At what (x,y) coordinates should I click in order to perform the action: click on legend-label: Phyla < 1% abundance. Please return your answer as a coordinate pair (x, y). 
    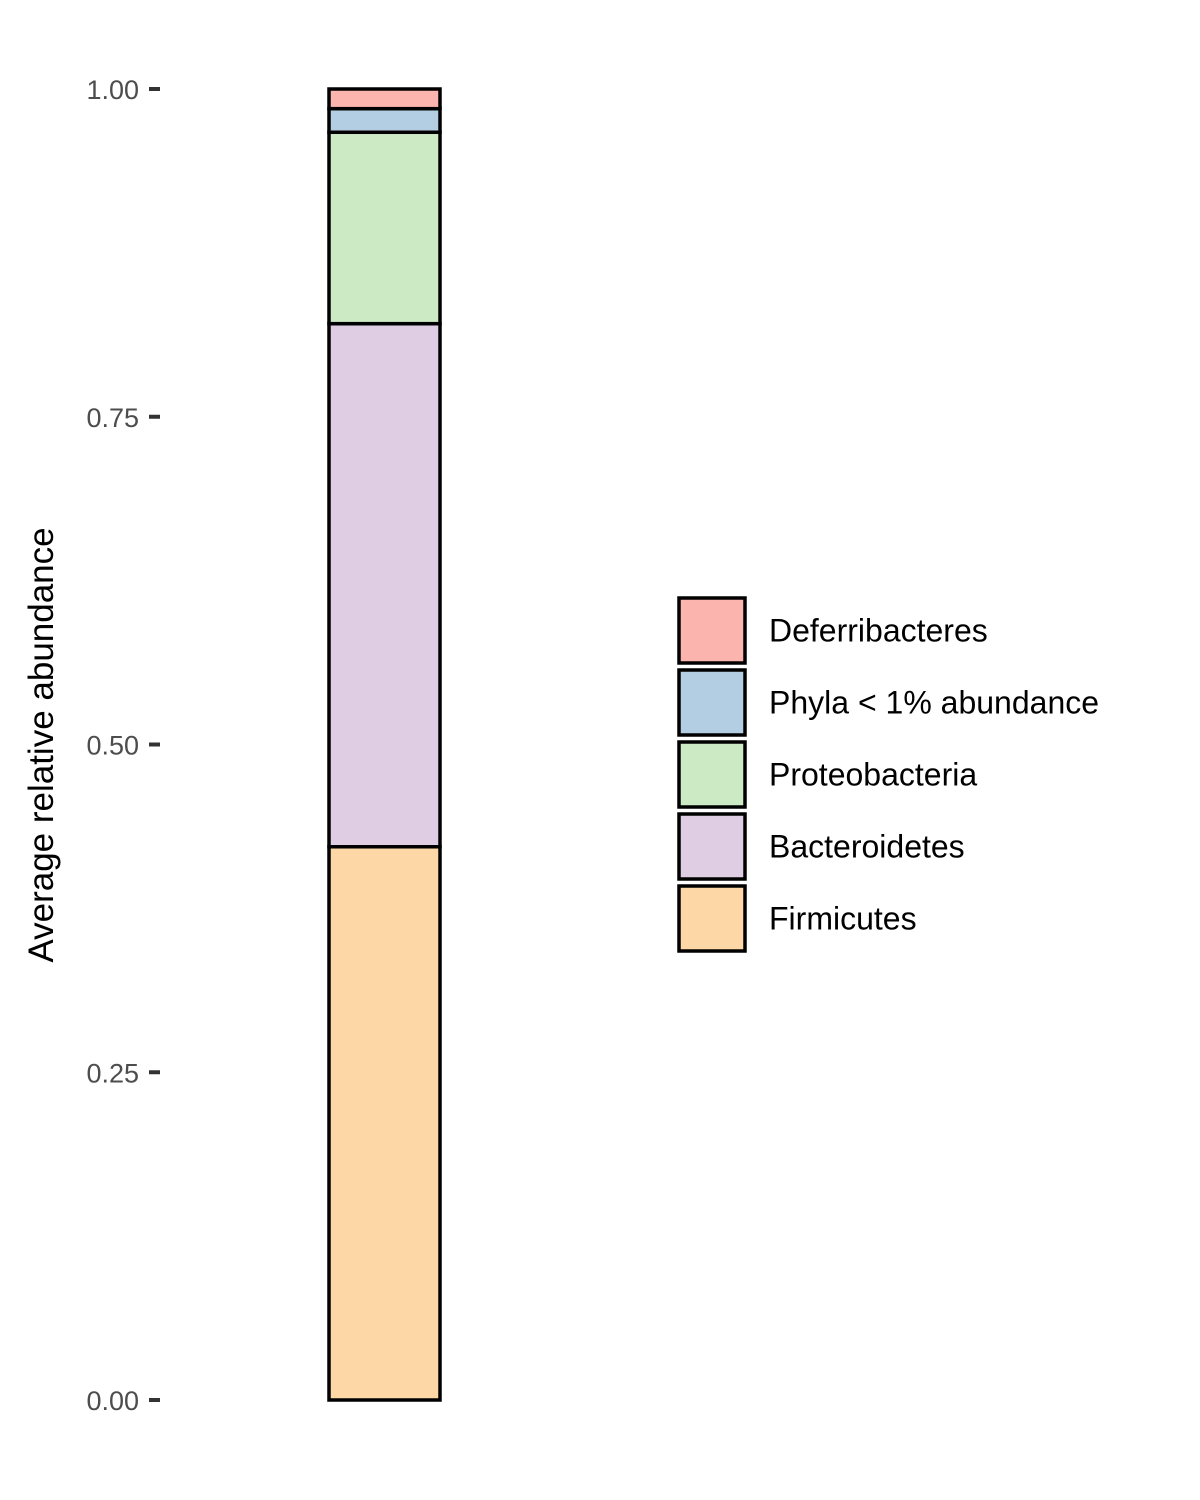
    Looking at the image, I should click on (934, 703).